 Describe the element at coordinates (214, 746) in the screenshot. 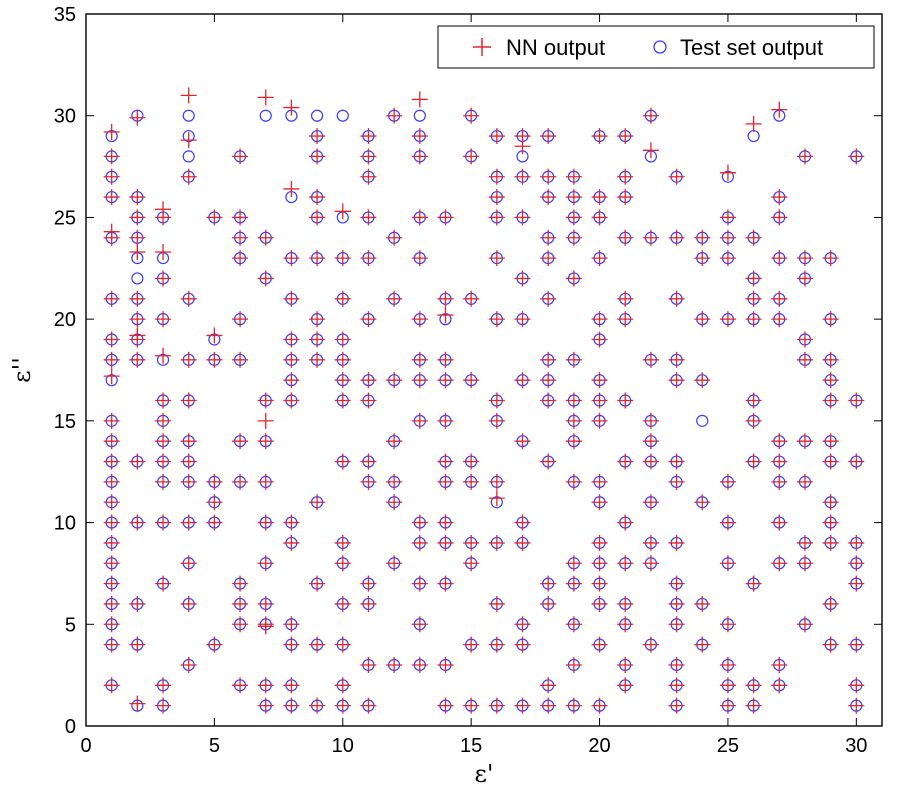

I see `x-tick-label: 5` at that location.